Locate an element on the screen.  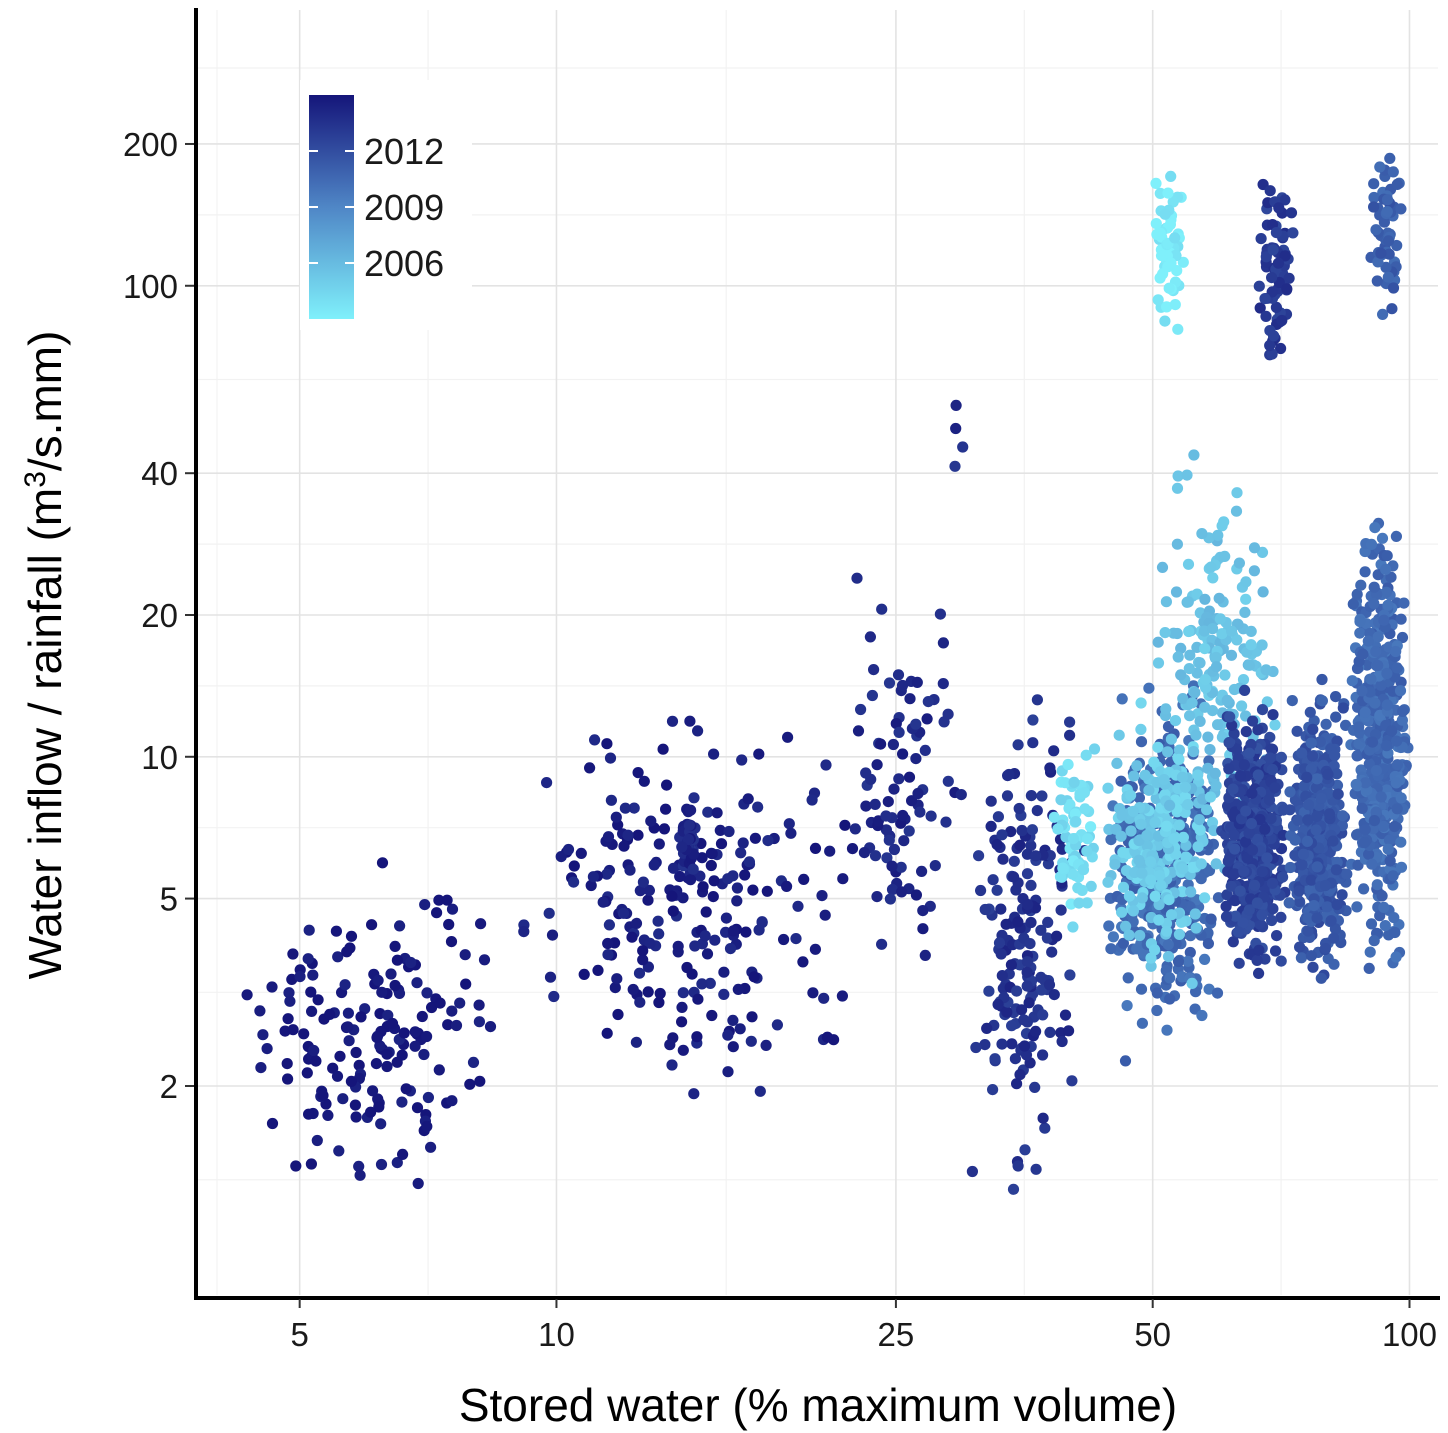
x-tick-label: 10 is located at coordinates (556, 1334).